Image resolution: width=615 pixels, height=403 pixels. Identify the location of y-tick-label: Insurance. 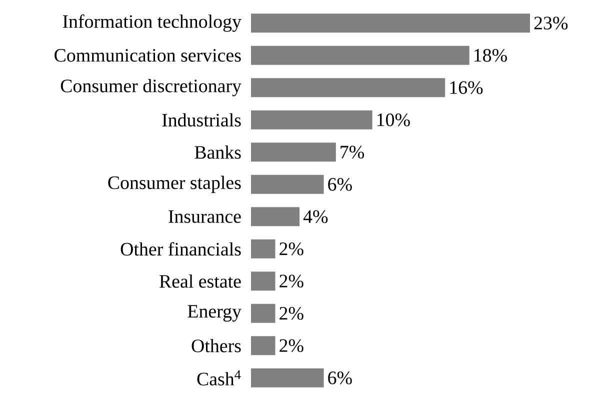
(204, 216).